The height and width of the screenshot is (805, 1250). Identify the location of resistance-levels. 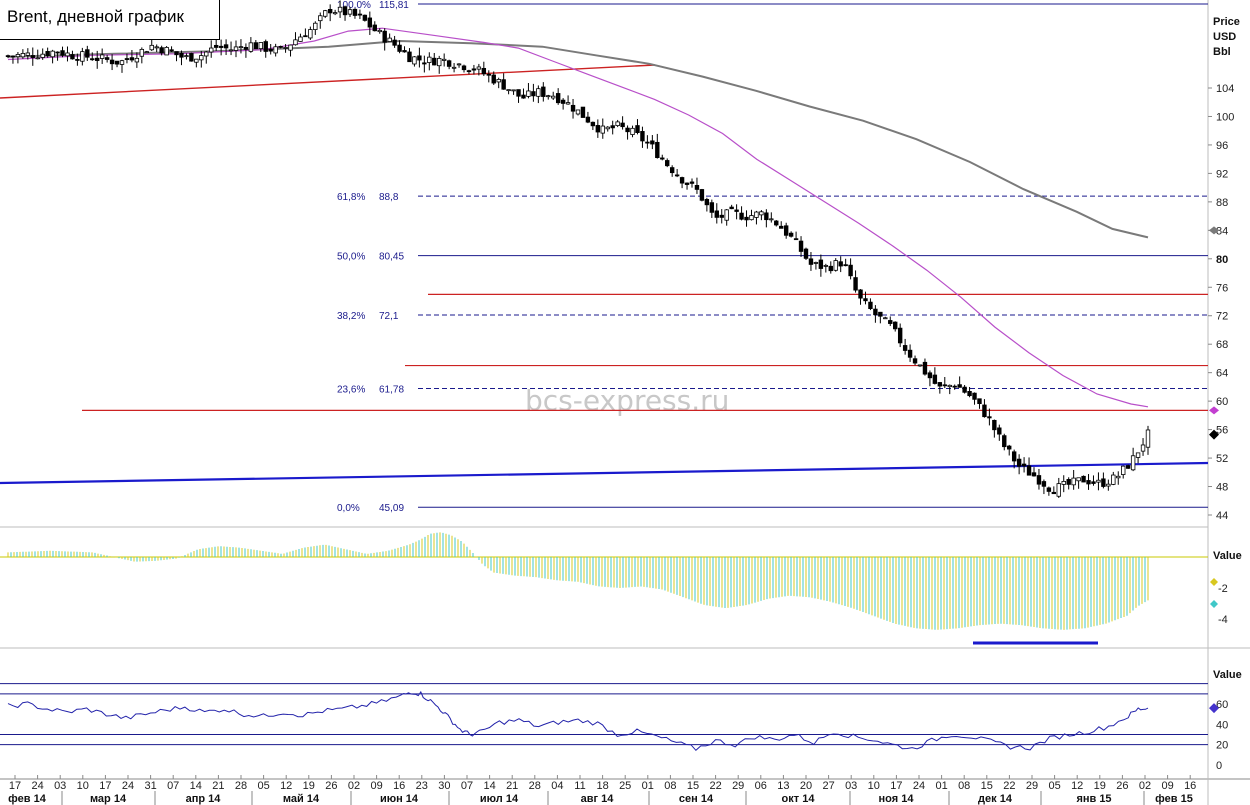
(645, 352).